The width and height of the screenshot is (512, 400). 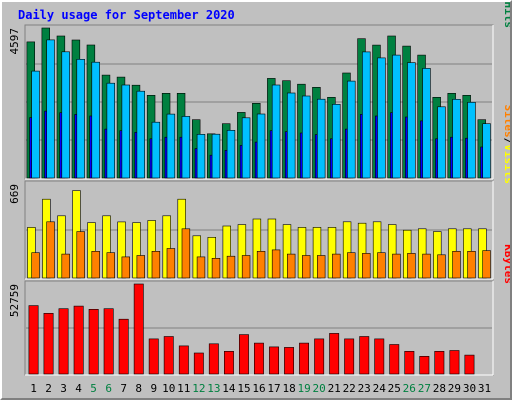 I want to click on x-tick-label: 8, so click(x=138, y=388).